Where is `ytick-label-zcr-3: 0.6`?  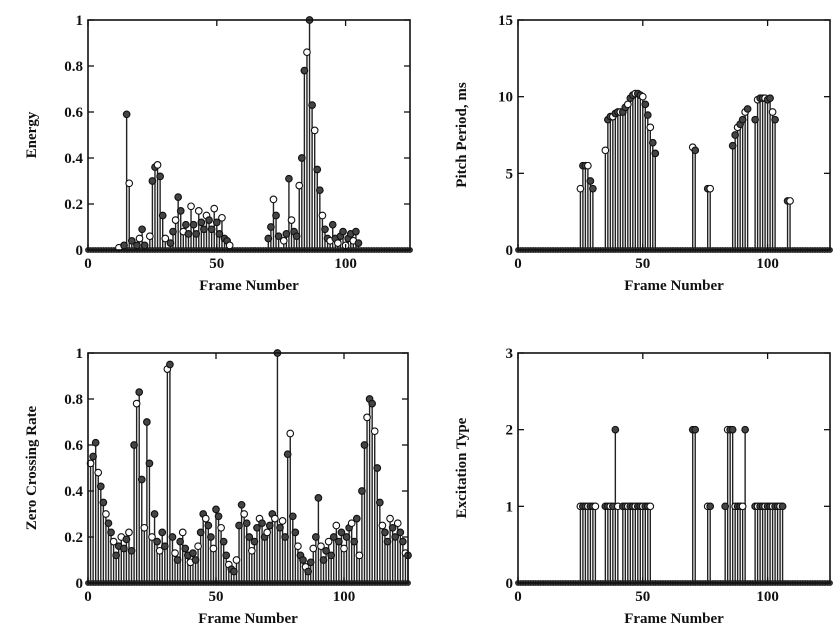
ytick-label-zcr-3: 0.6 is located at coordinates (73, 446).